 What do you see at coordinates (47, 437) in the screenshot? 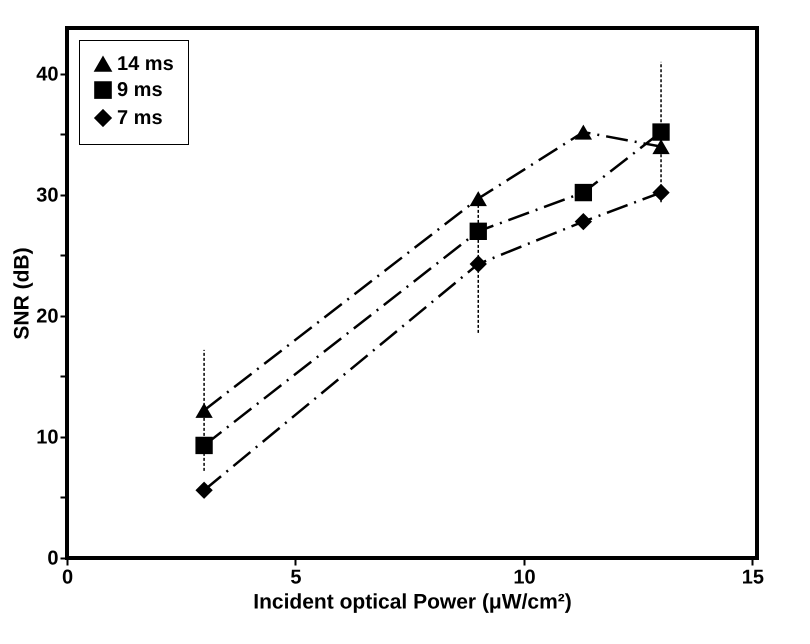
I see `y-tick-label: 10` at bounding box center [47, 437].